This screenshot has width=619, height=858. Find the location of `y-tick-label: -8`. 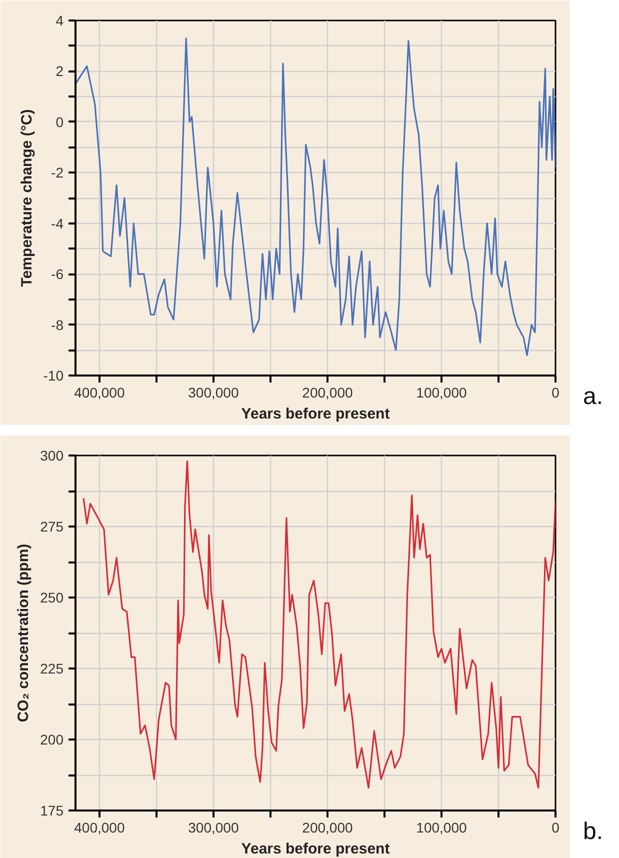

y-tick-label: -8 is located at coordinates (57, 324).